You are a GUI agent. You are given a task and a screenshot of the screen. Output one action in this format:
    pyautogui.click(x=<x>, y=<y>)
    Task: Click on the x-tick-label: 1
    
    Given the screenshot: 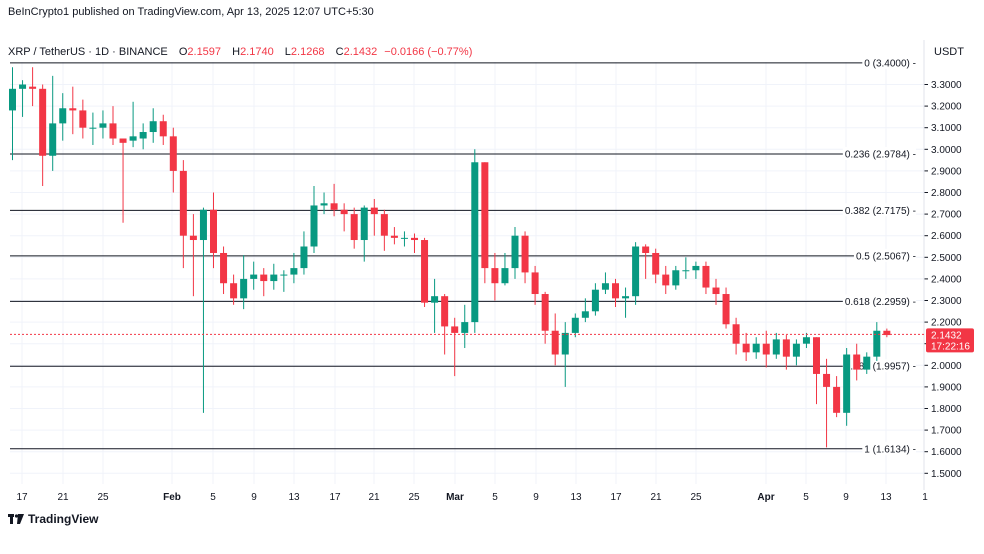 What is the action you would take?
    pyautogui.click(x=925, y=497)
    